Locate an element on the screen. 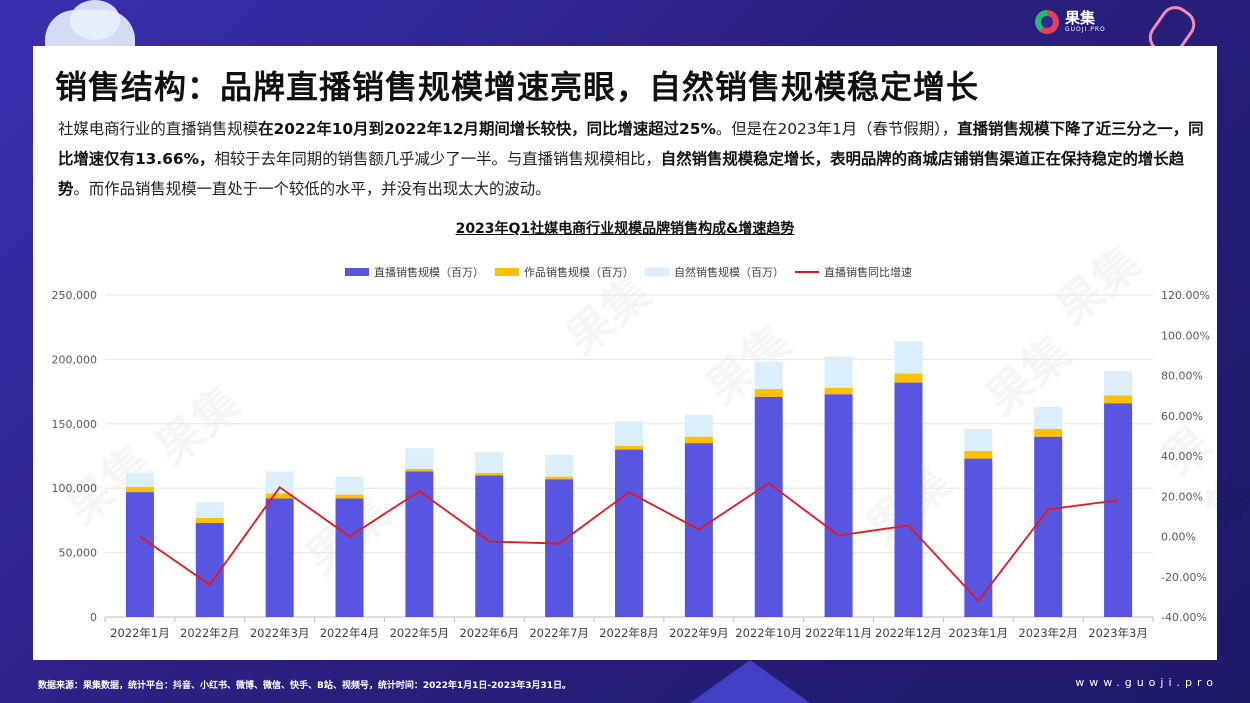  y2-tick-label: 60.00% is located at coordinates (1182, 416).